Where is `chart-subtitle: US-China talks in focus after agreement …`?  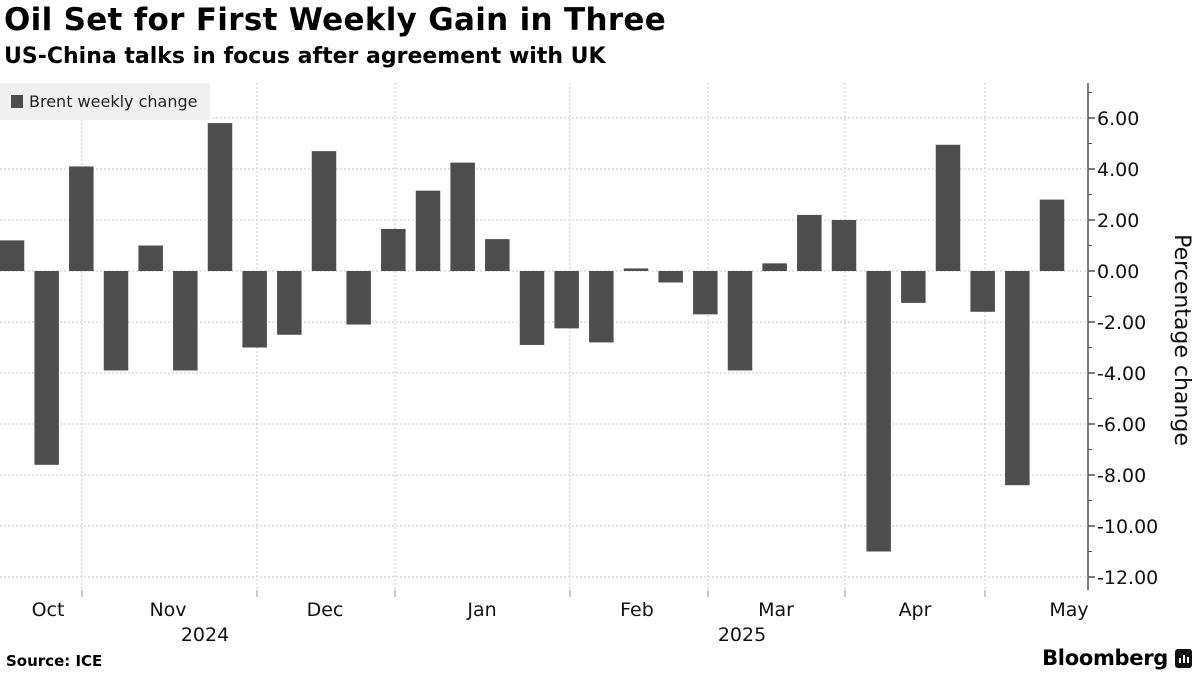
chart-subtitle: US-China talks in focus after agreement … is located at coordinates (305, 56).